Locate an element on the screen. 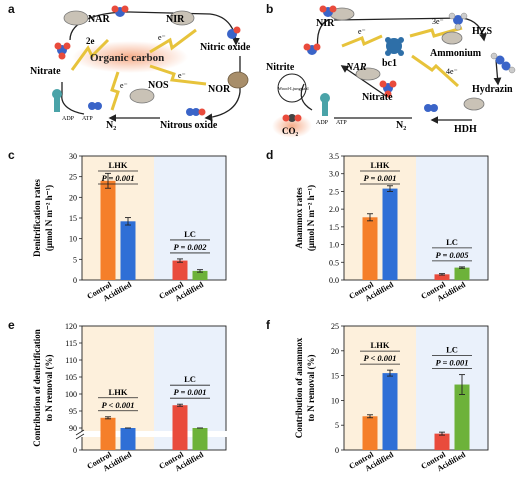 The width and height of the screenshot is (526, 483). y-tick-label: 110 is located at coordinates (71, 360).